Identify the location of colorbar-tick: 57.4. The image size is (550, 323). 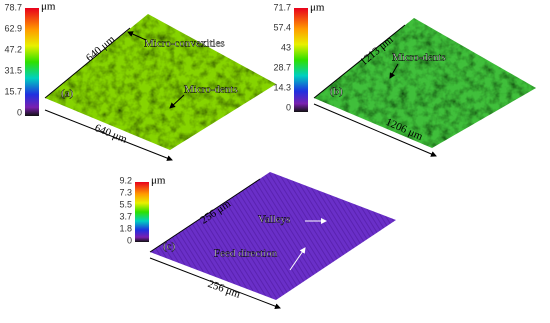
(282, 27).